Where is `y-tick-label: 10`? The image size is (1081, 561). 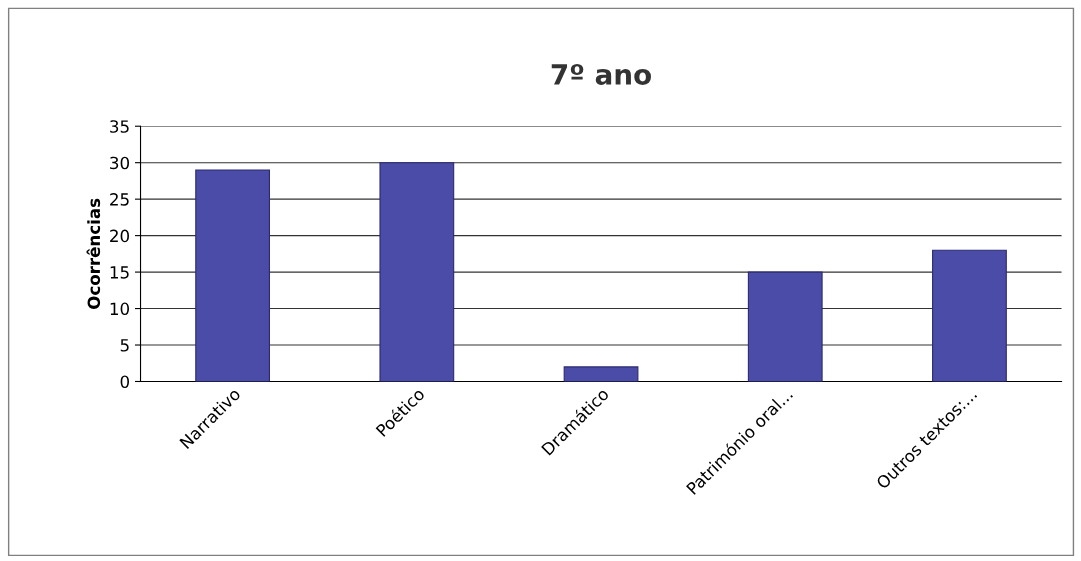 y-tick-label: 10 is located at coordinates (120, 309).